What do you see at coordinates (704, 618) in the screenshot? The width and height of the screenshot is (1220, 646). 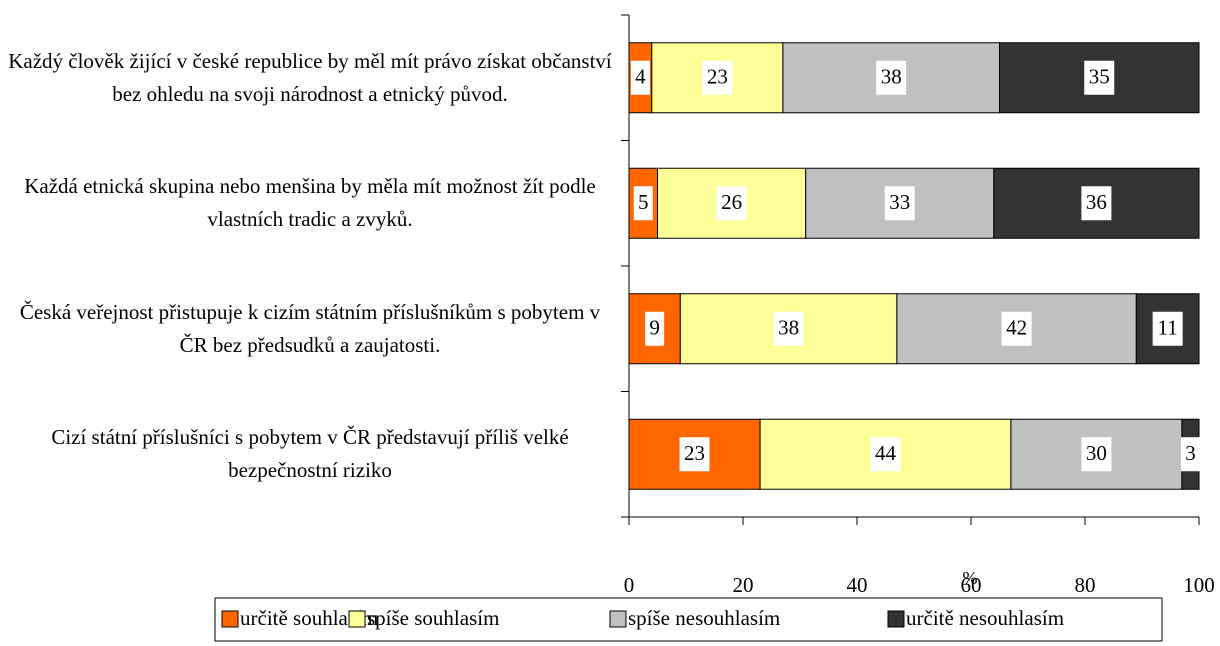 I see `legend-label: spíše nesouhlasím` at bounding box center [704, 618].